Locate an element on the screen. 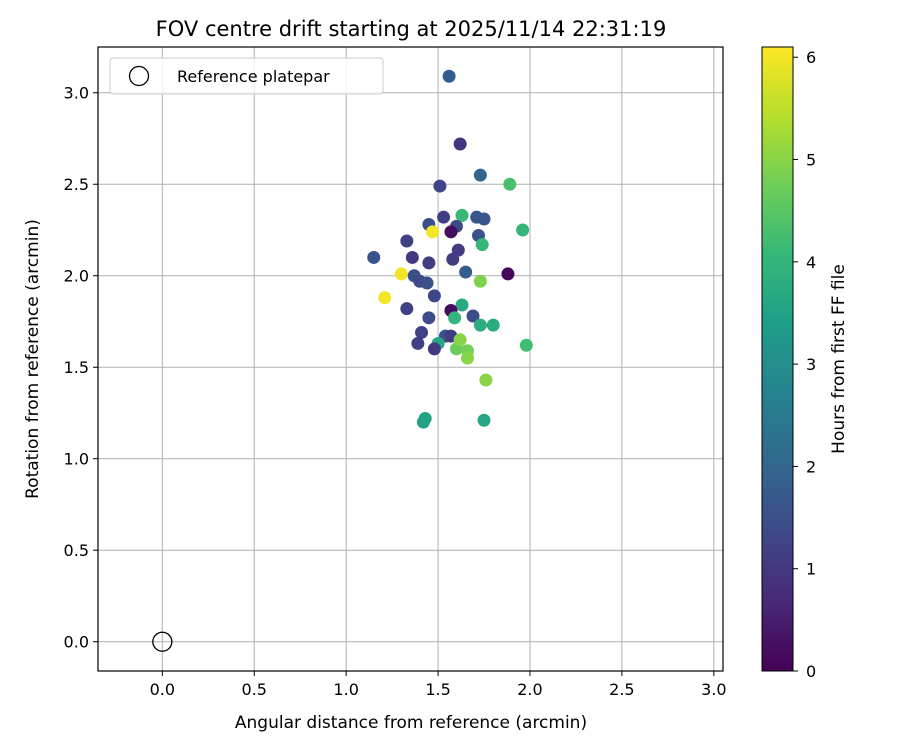 The width and height of the screenshot is (900, 750). reference-platepar-marker is located at coordinates (162, 641).